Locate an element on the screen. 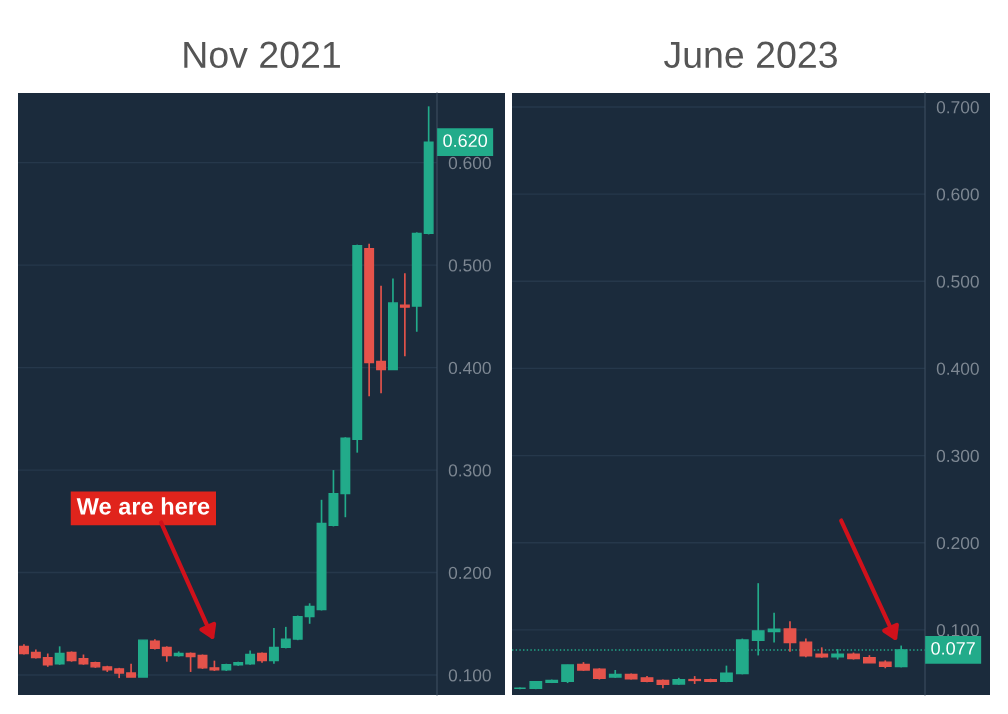 This screenshot has width=1008, height=714. text: 0.620 is located at coordinates (465, 141).